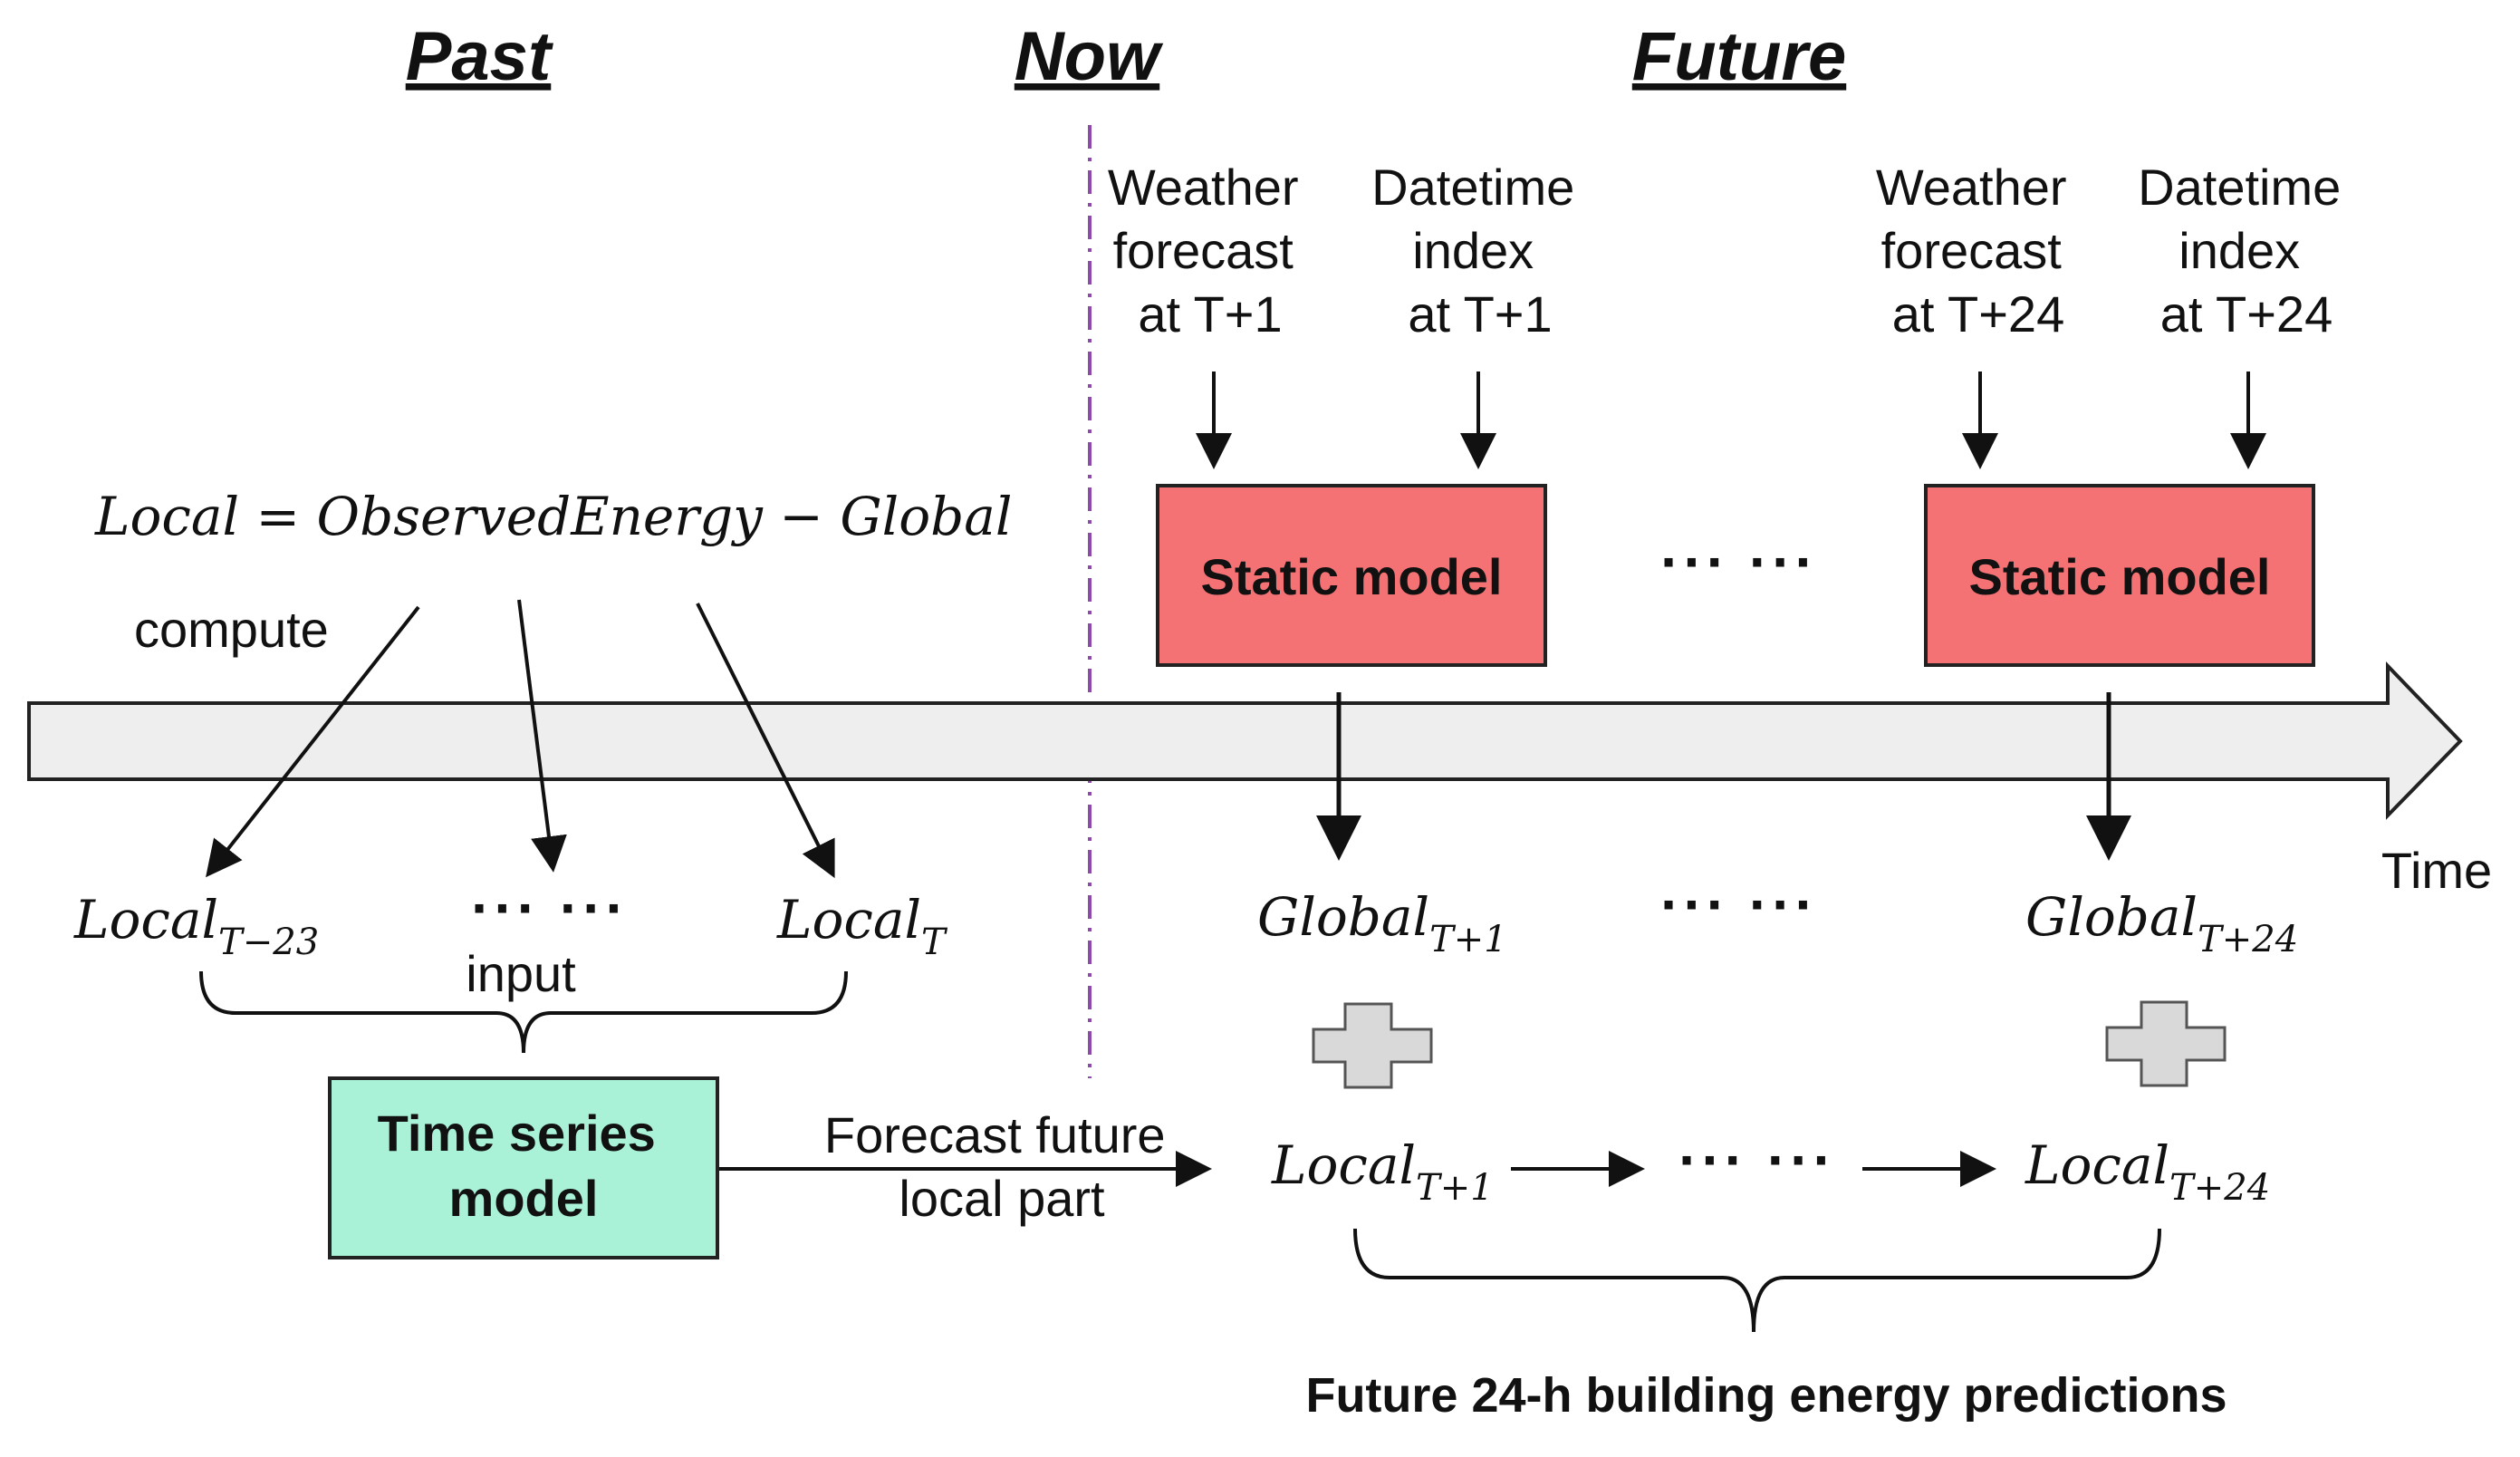  I want to click on prediction-label: Future 24-h building energy predictions, so click(1766, 1395).